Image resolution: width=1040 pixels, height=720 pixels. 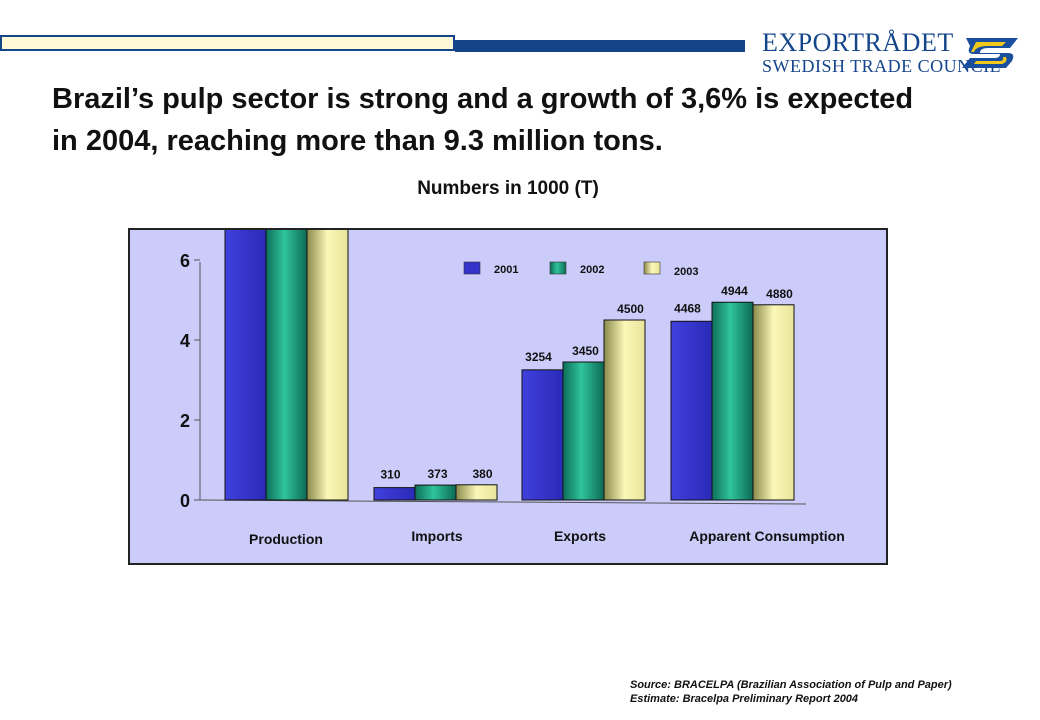 I want to click on data-label: 4500, so click(x=630, y=309).